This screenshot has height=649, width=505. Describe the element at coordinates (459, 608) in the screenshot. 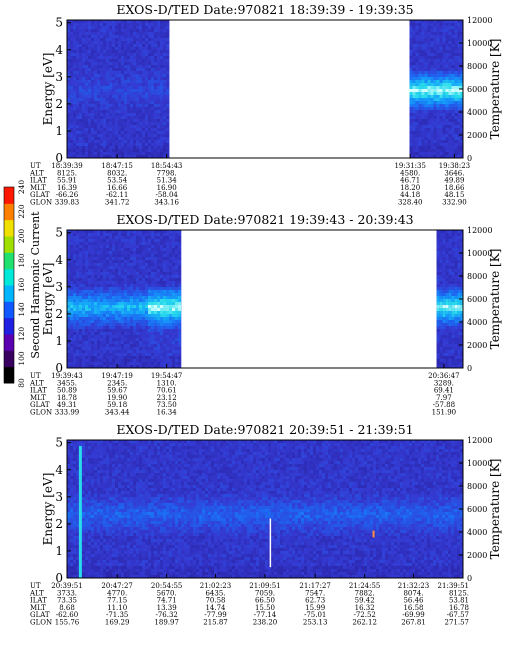

I see `table-cell: 16.78` at that location.